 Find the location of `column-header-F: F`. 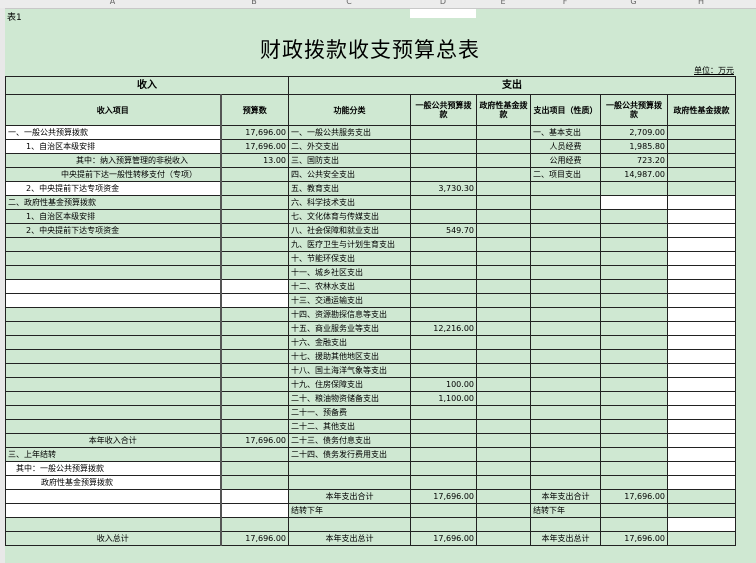

column-header-F: F is located at coordinates (565, 3).